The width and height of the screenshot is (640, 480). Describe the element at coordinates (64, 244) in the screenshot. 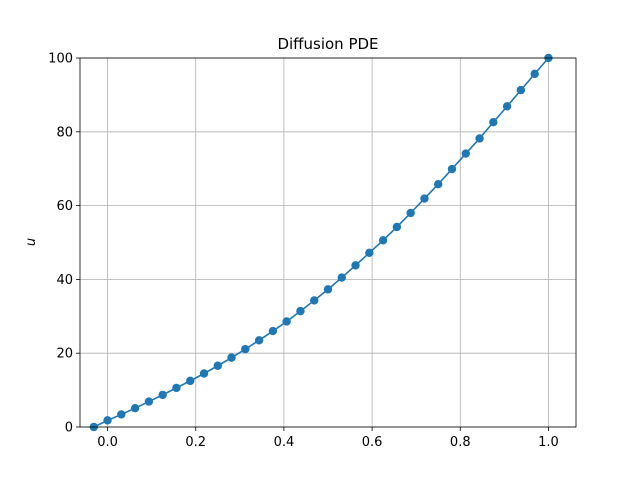

I see `y-axis: 0 20 40 60 80 100` at that location.